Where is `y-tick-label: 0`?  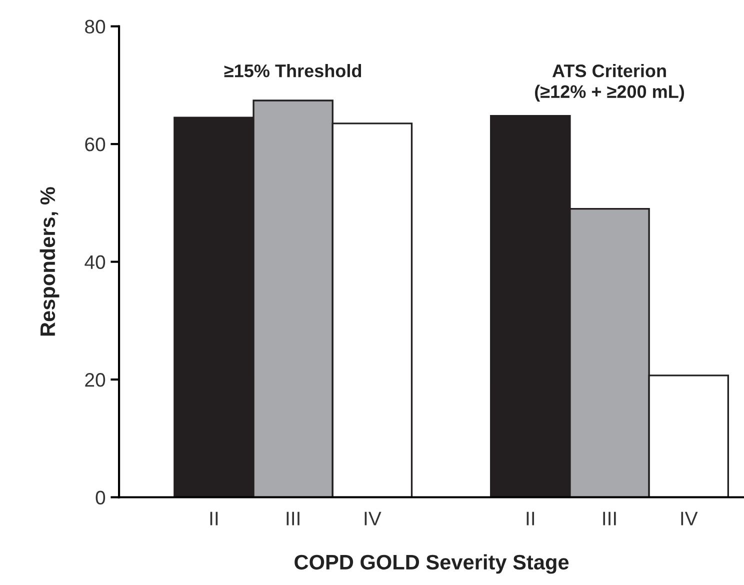
y-tick-label: 0 is located at coordinates (101, 497).